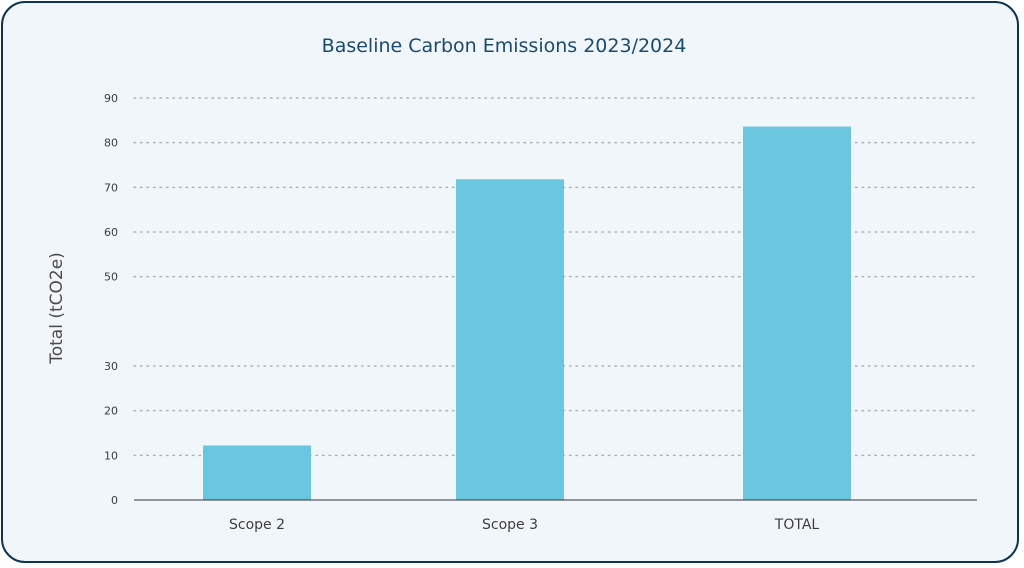 The height and width of the screenshot is (568, 1024). I want to click on x-category-label: Scope 2, so click(257, 525).